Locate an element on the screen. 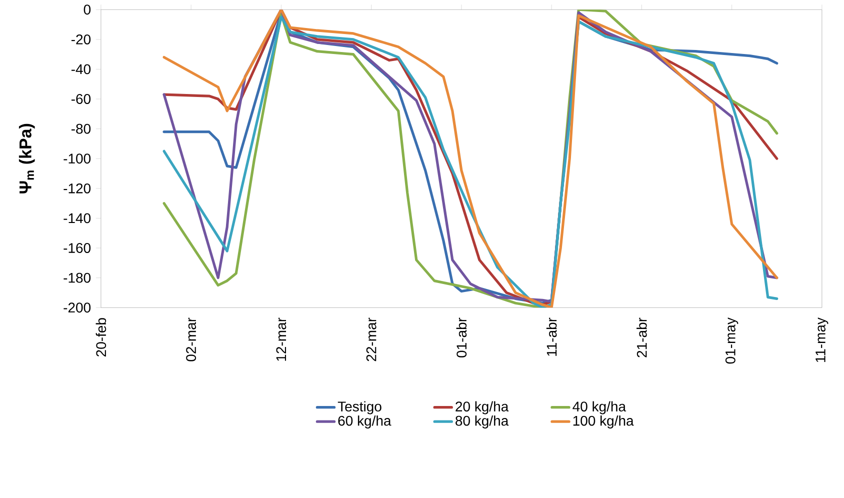 This screenshot has width=844, height=498. x-tick-label: 12-mar is located at coordinates (281, 339).